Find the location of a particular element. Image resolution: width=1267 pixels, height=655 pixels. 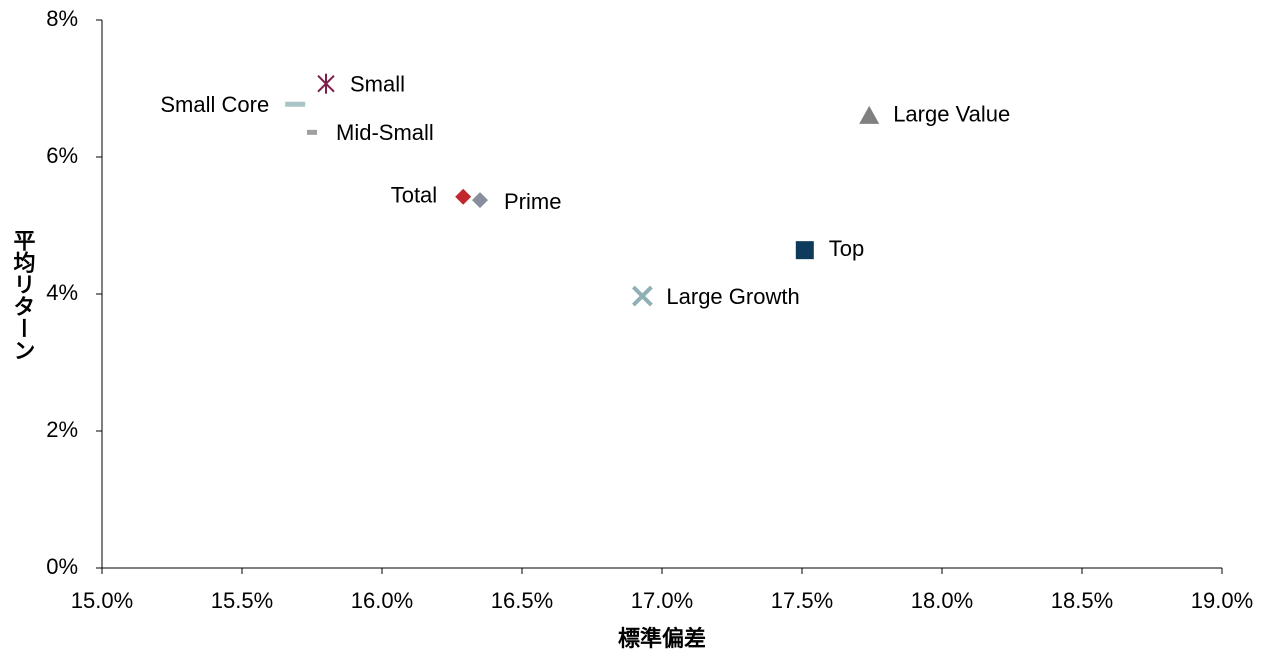

y-tick-label: 6% is located at coordinates (62, 155).